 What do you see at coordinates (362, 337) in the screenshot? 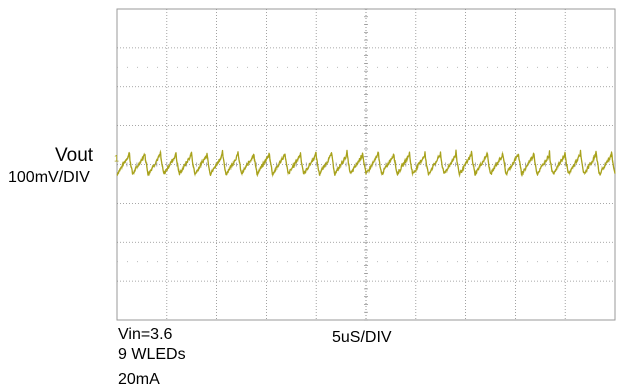
I see `timebase-label: 5uS/DIV` at bounding box center [362, 337].